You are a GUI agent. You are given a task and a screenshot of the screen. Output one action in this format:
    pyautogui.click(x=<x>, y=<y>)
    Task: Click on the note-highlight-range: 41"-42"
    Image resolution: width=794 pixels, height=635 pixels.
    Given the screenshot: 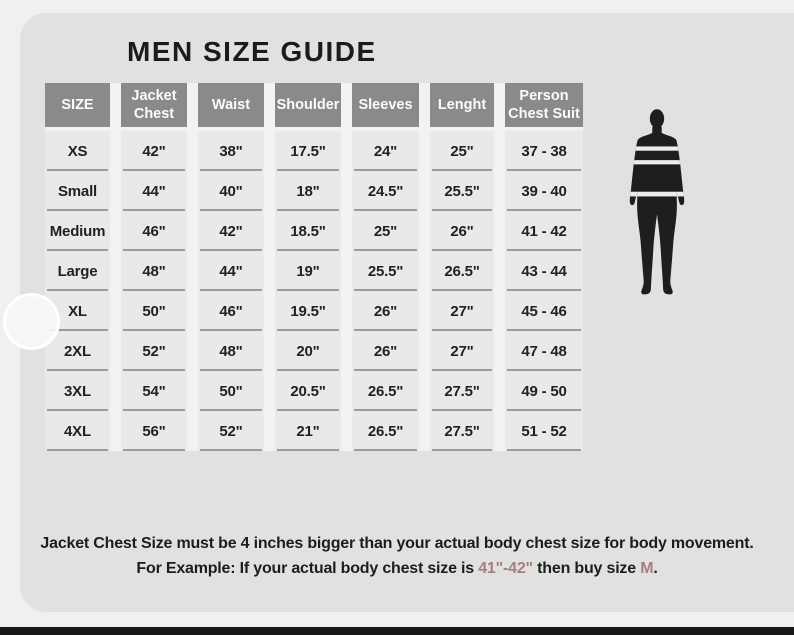 What is the action you would take?
    pyautogui.click(x=505, y=568)
    